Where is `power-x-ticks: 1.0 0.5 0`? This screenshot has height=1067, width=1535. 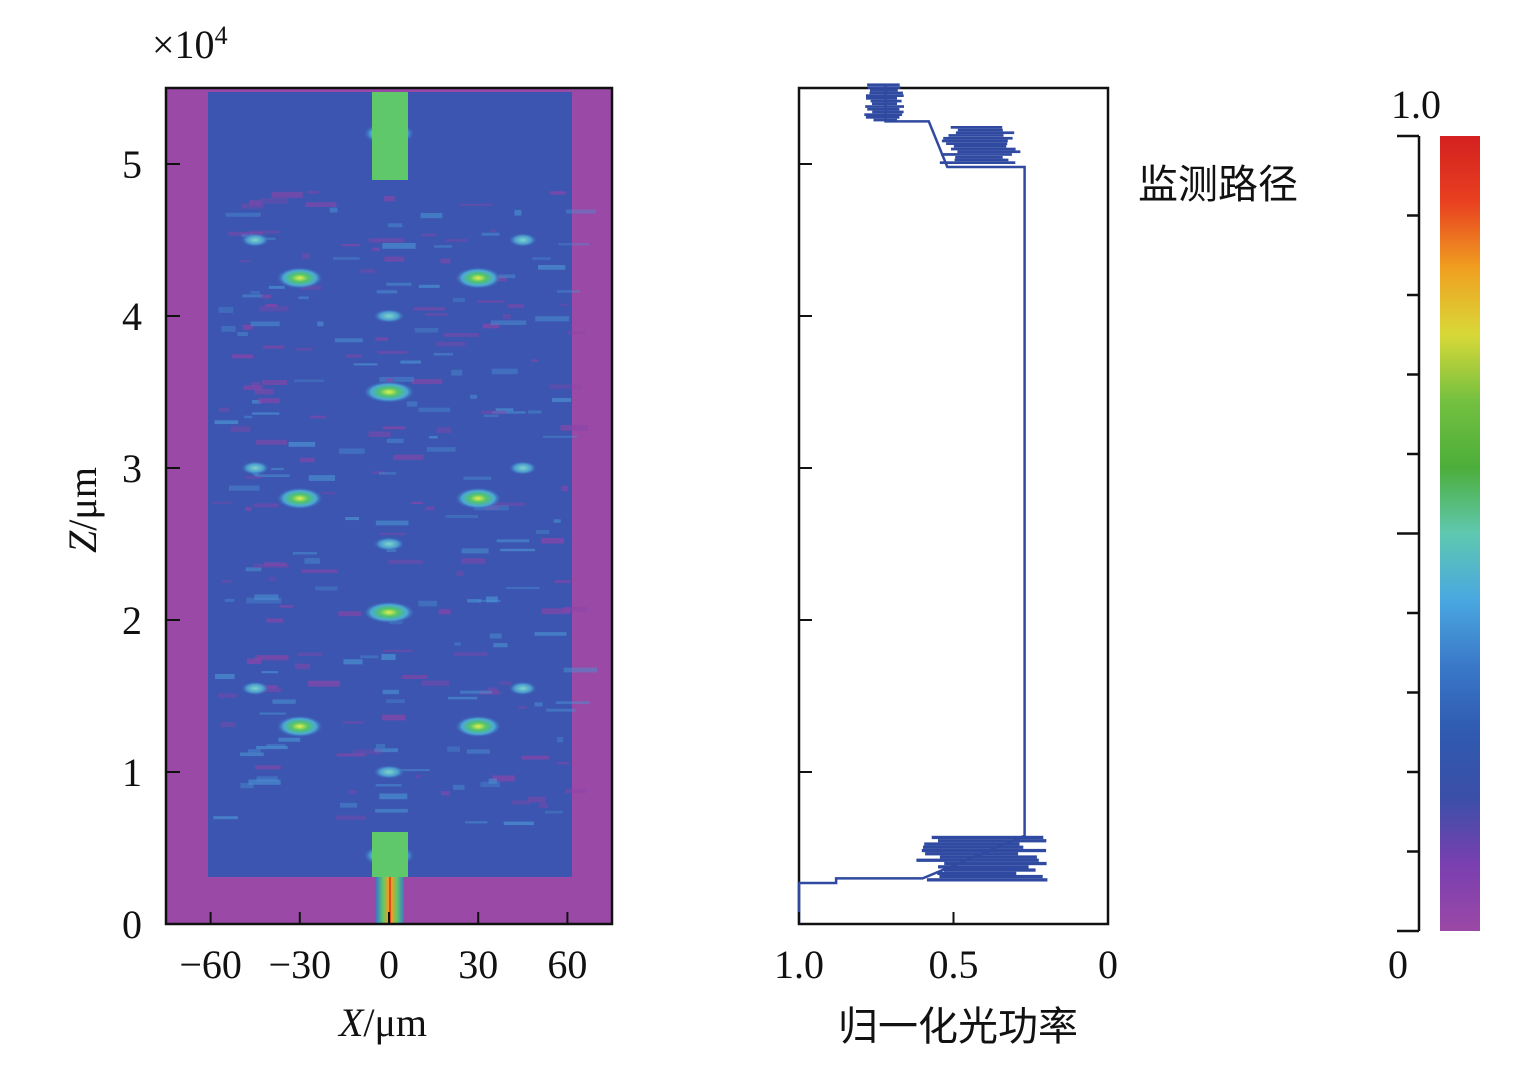 power-x-ticks: 1.0 0.5 0 is located at coordinates (946, 949).